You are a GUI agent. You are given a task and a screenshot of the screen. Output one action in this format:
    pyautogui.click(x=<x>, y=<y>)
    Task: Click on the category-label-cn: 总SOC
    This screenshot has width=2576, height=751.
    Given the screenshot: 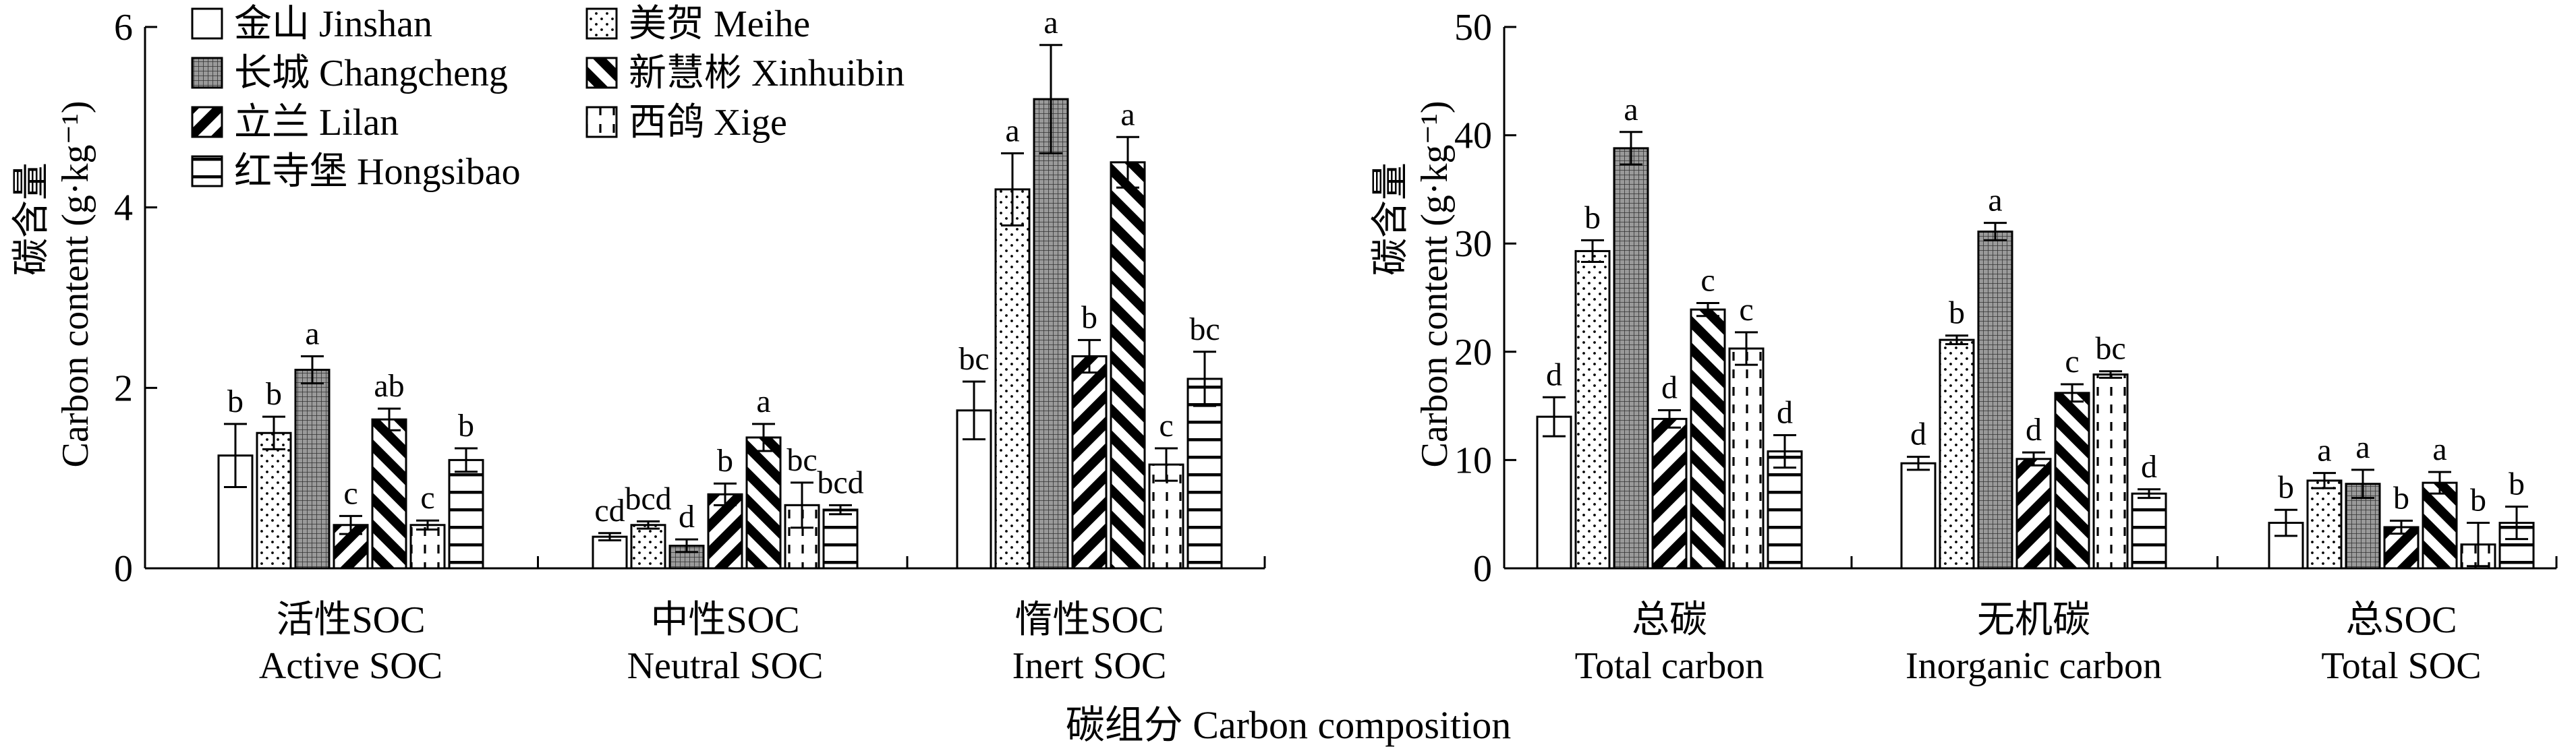 What is the action you would take?
    pyautogui.click(x=2401, y=620)
    